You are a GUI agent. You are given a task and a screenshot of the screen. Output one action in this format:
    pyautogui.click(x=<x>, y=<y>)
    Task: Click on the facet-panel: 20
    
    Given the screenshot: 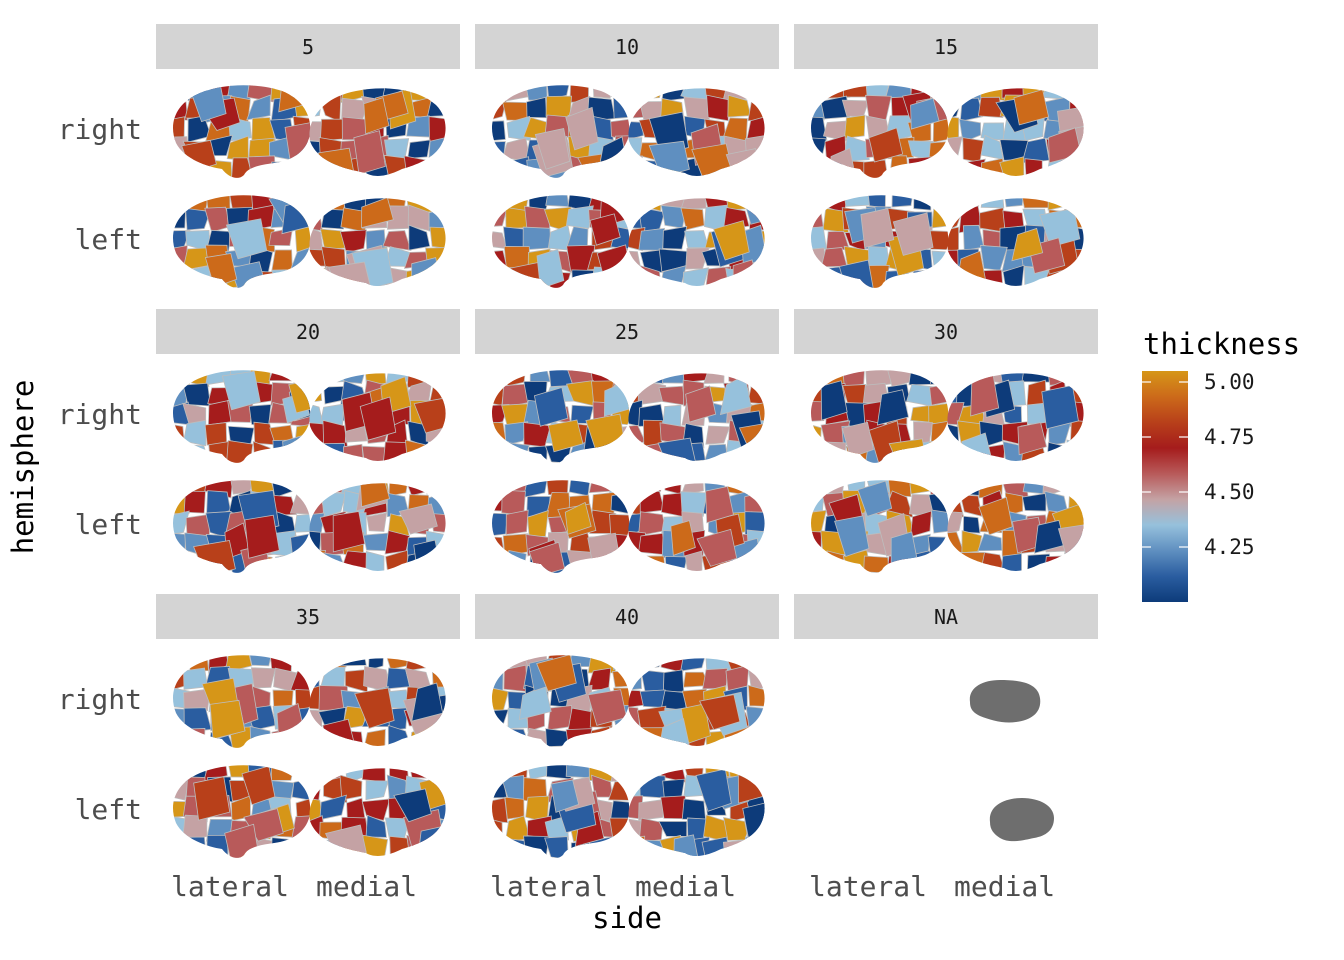 What is the action you would take?
    pyautogui.click(x=308, y=441)
    